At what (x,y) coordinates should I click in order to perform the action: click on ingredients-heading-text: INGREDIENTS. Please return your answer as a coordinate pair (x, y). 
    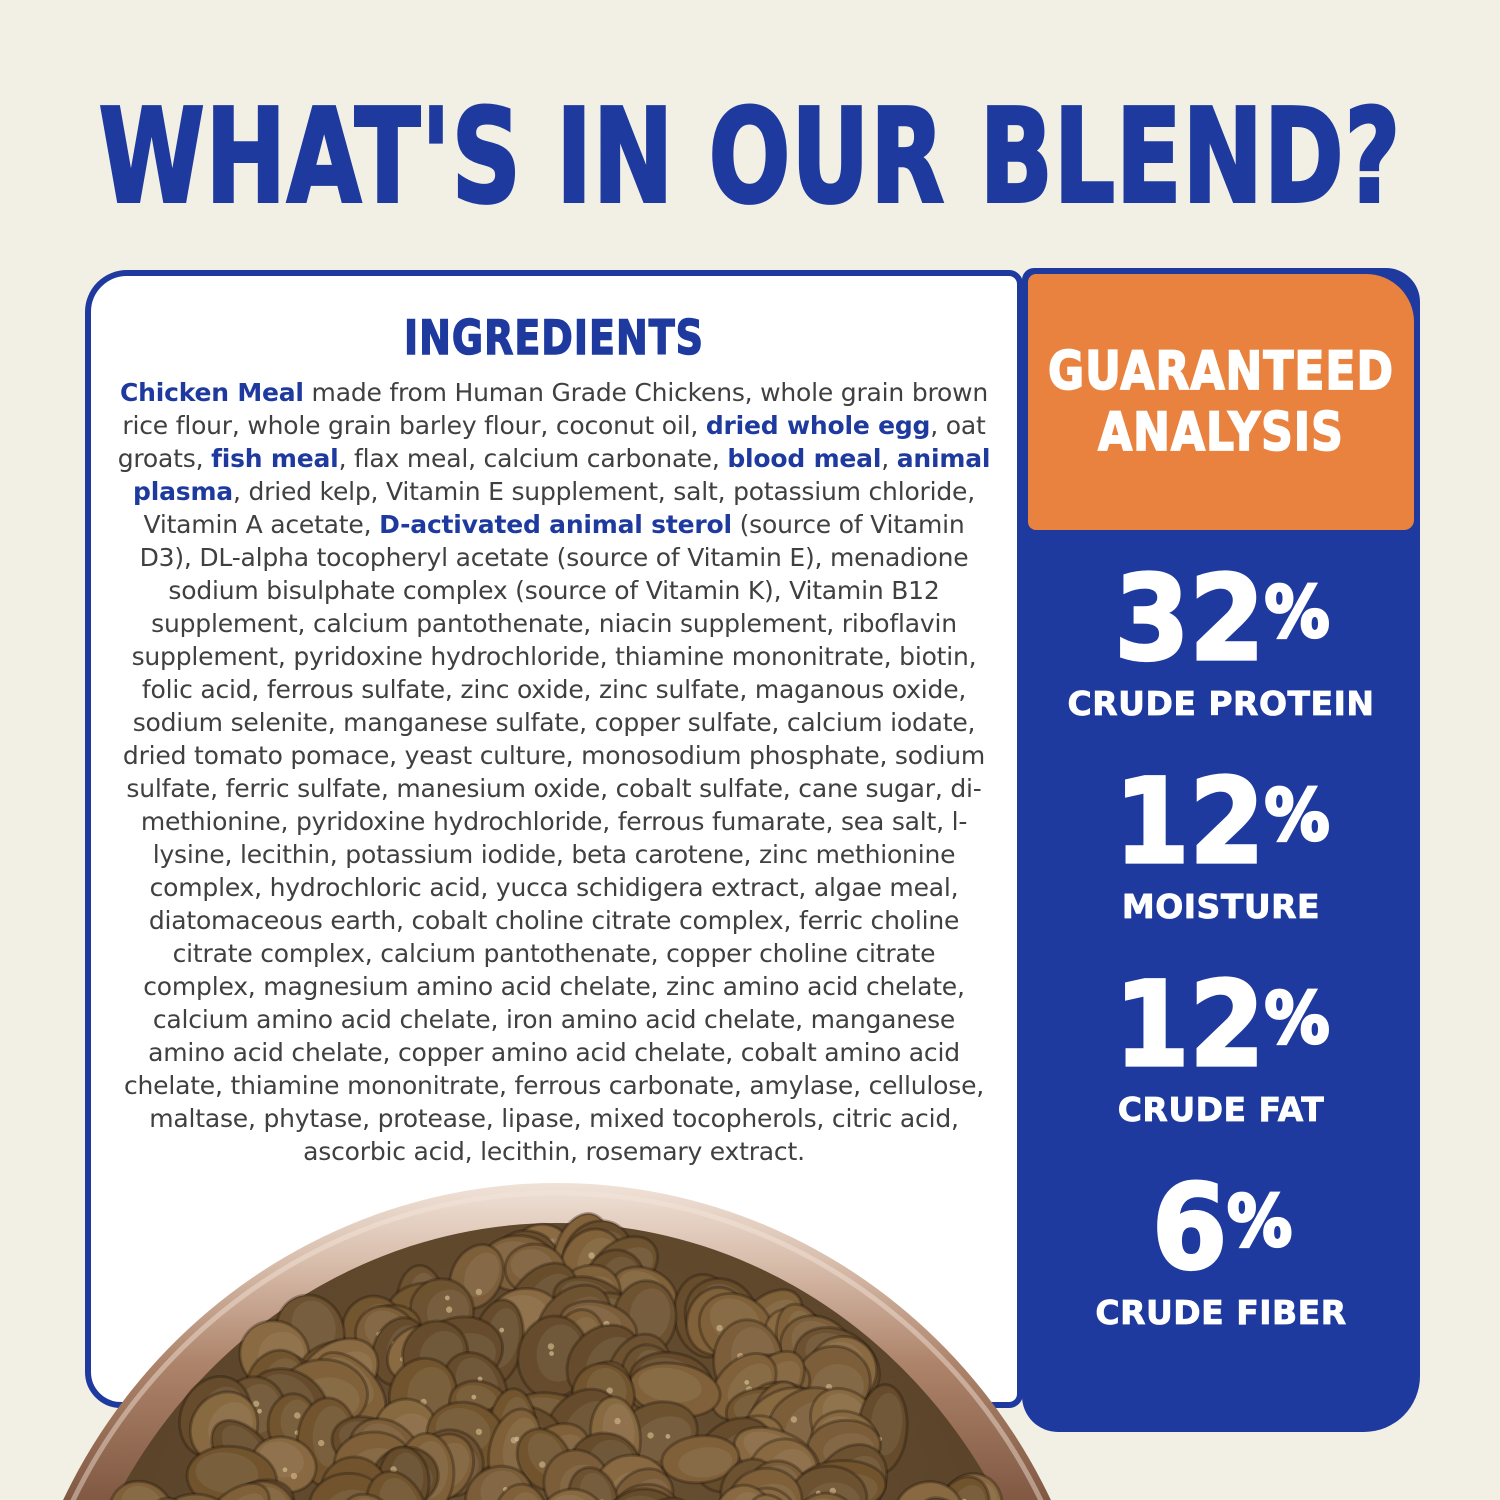
    Looking at the image, I should click on (554, 337).